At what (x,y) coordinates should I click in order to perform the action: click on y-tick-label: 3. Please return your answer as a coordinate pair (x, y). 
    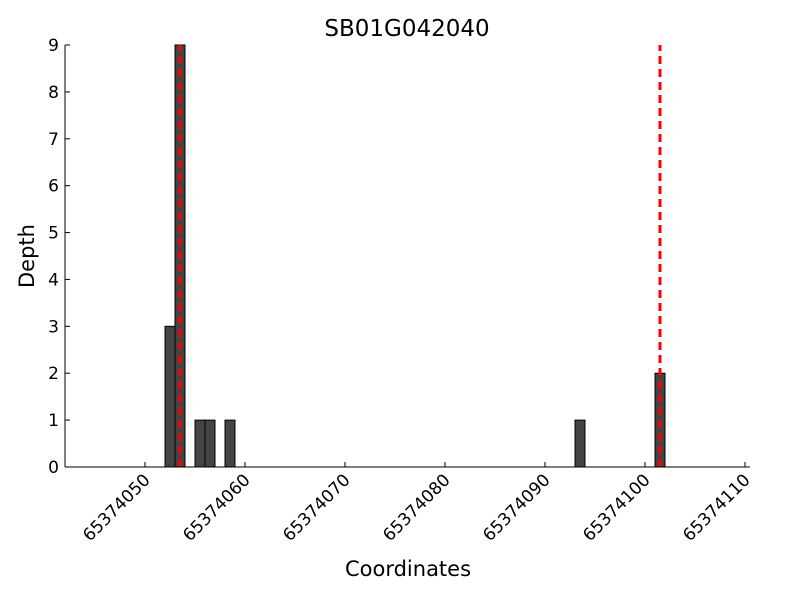
    Looking at the image, I should click on (53, 327).